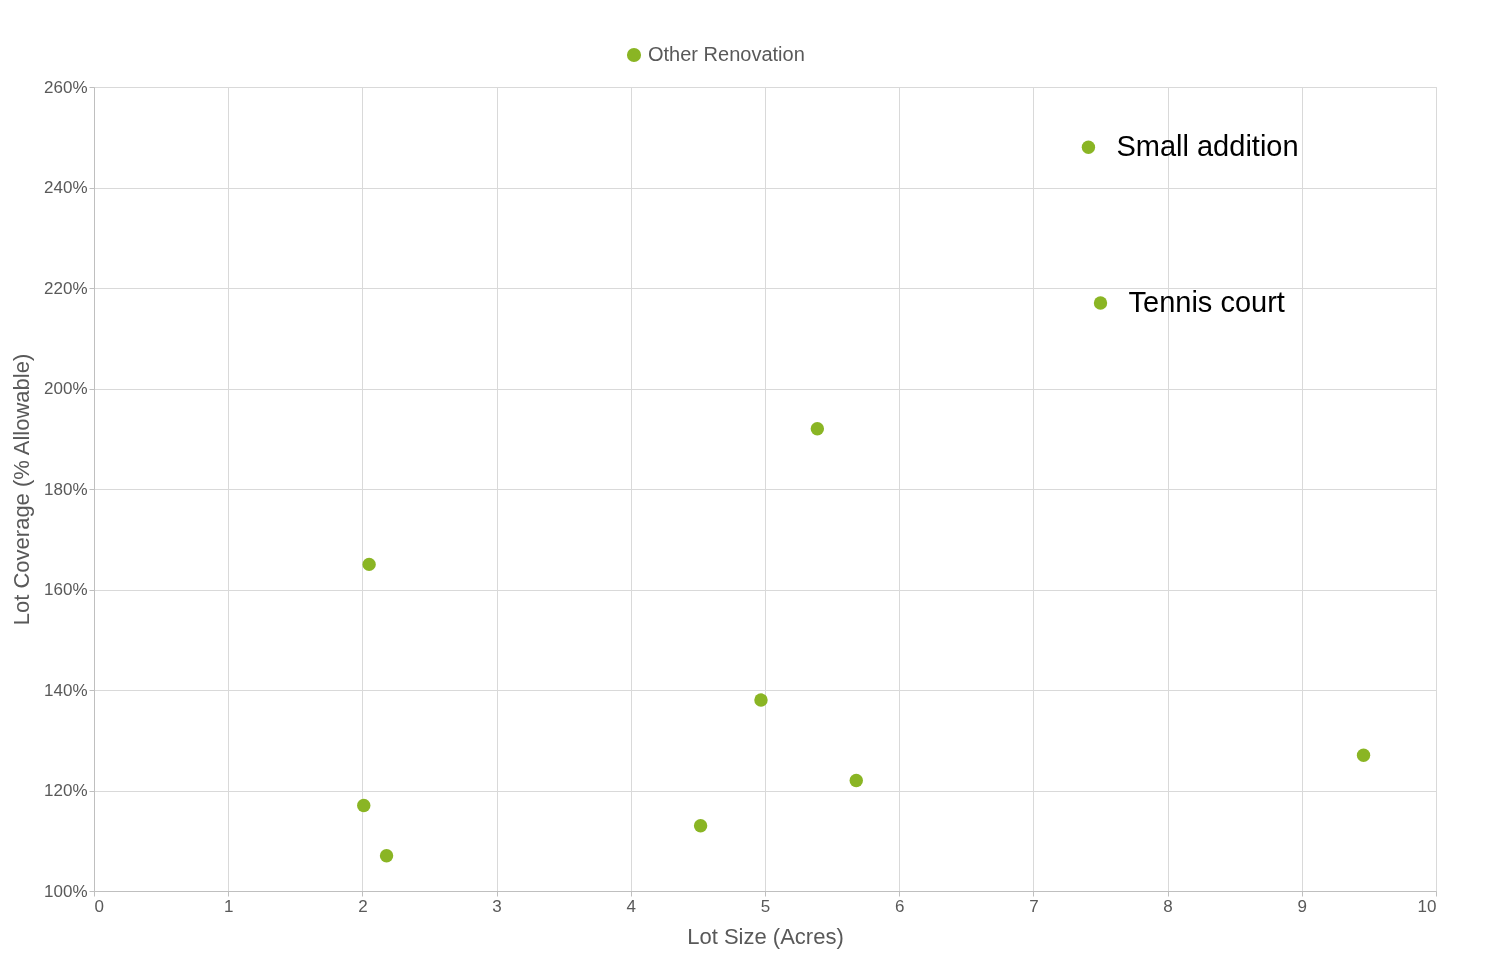 The height and width of the screenshot is (957, 1504). I want to click on annotation: Small addition, so click(1207, 146).